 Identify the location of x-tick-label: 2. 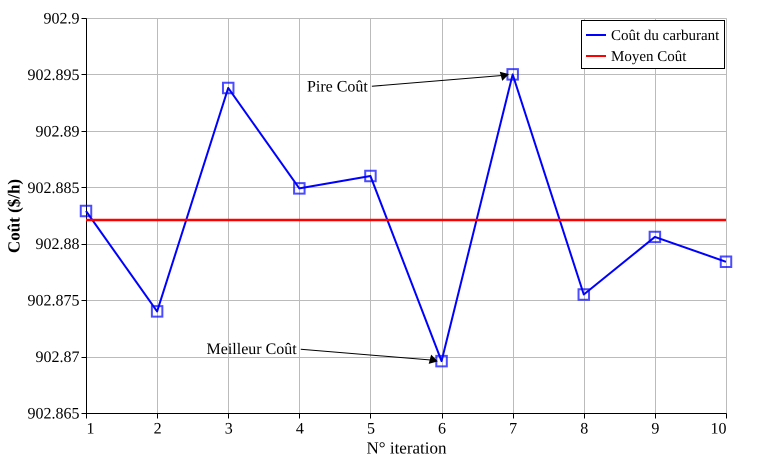
(158, 429).